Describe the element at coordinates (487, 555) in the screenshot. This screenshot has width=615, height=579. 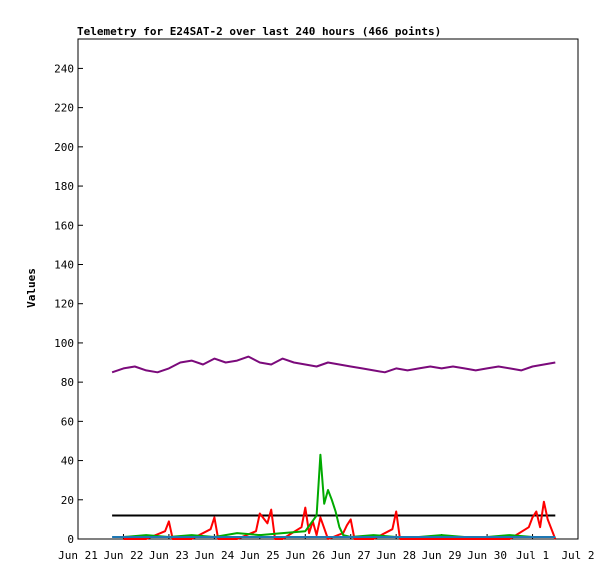
I see `x-tick-label: Jun 30` at that location.